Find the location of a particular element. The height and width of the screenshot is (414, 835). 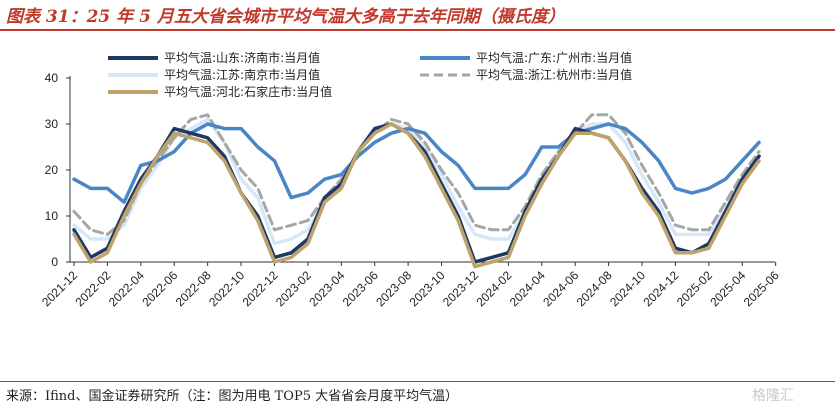

x-tick-label: 2023-12 is located at coordinates (460, 288).